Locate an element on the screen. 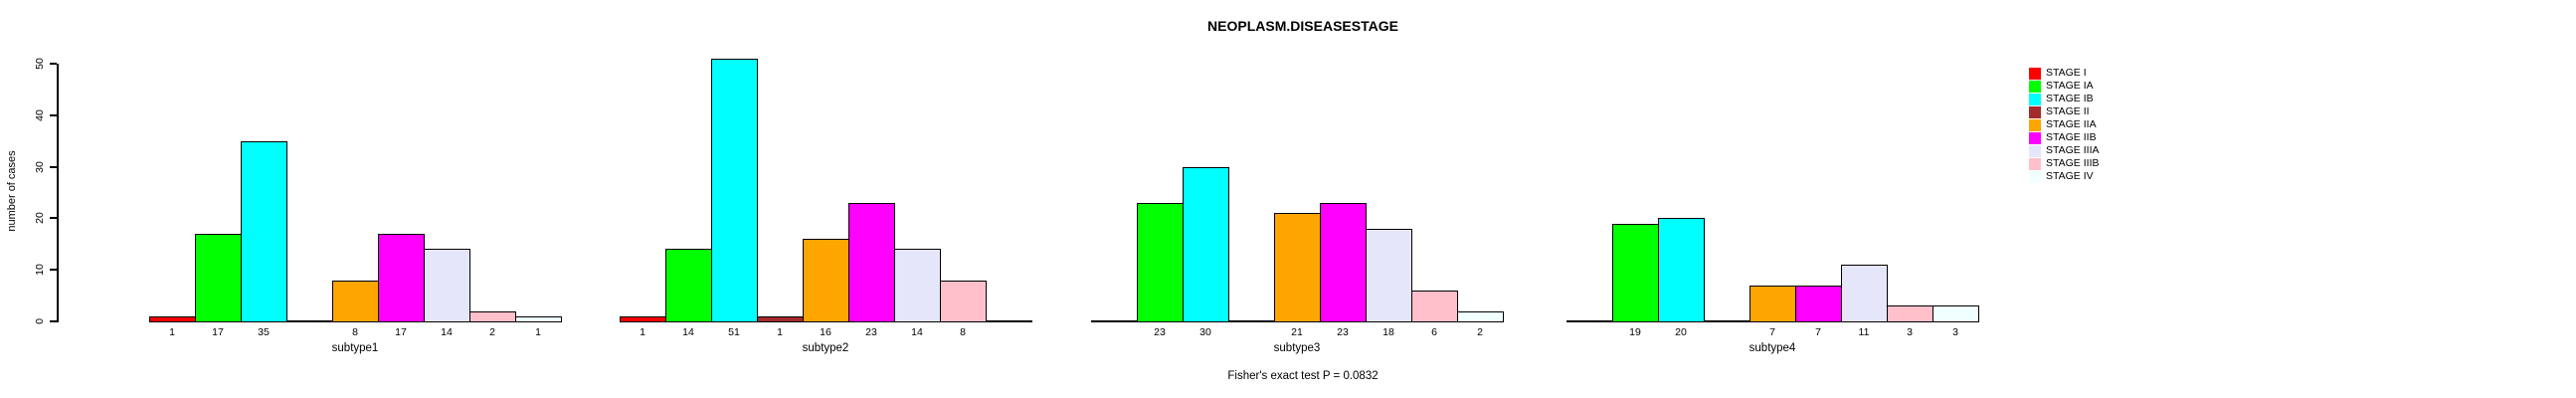 The height and width of the screenshot is (398, 2576). bar-stage-iiia-subtype3 is located at coordinates (1389, 275).